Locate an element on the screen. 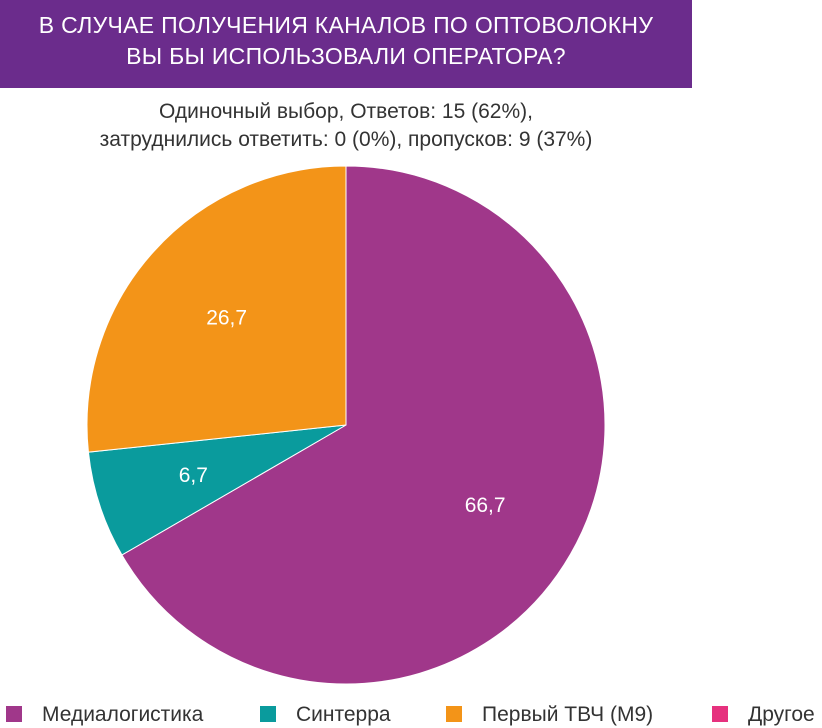 This screenshot has height=728, width=822. legend-label-medialogistika: Медиалогистика is located at coordinates (123, 714).